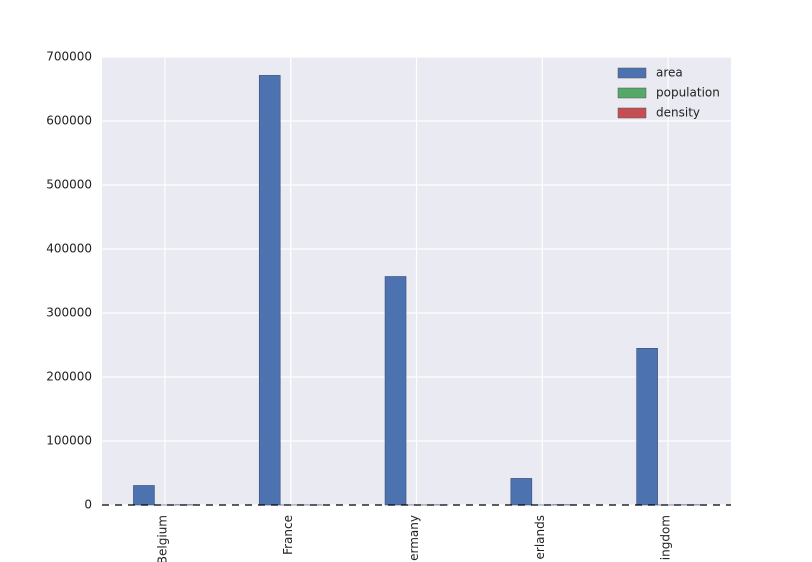  Describe the element at coordinates (688, 93) in the screenshot. I see `legend-label: population` at that location.